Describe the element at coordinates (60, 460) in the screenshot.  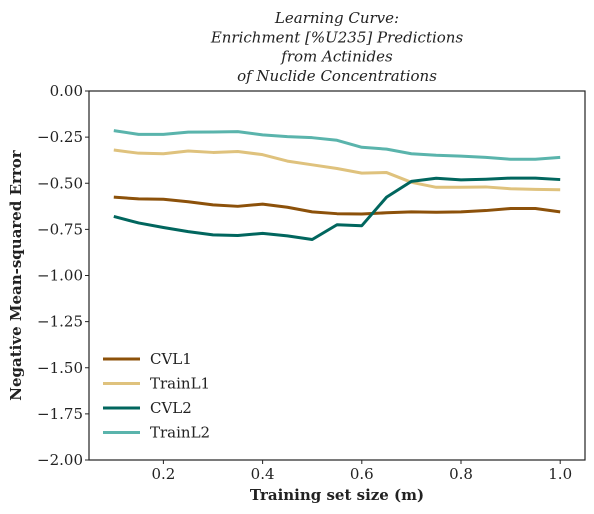
I see `y-tick-label: −2.00` at that location.